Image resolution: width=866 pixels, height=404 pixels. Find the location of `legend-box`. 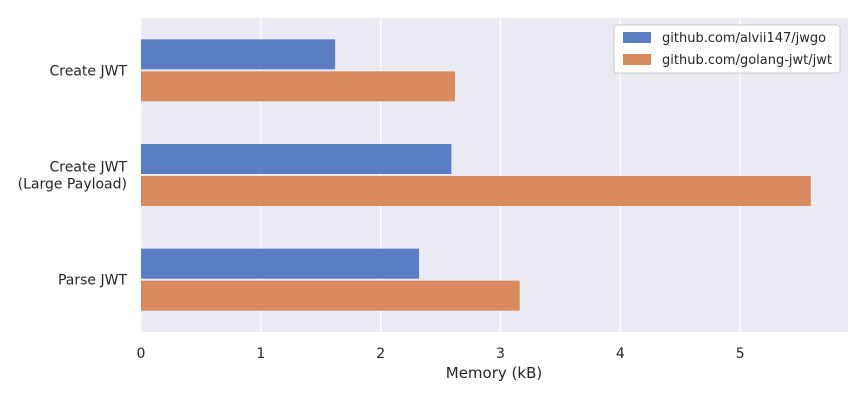

legend-box is located at coordinates (727, 49).